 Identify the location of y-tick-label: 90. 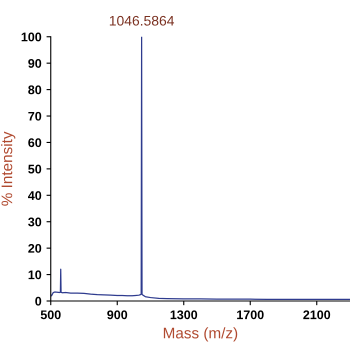
(35, 63).